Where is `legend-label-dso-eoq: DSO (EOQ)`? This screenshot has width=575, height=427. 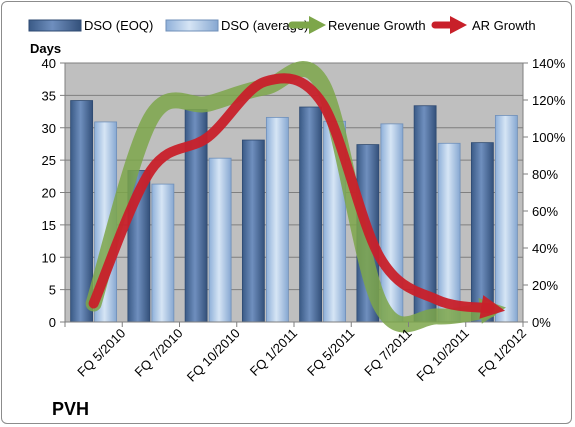 legend-label-dso-eoq: DSO (EOQ) is located at coordinates (118, 25).